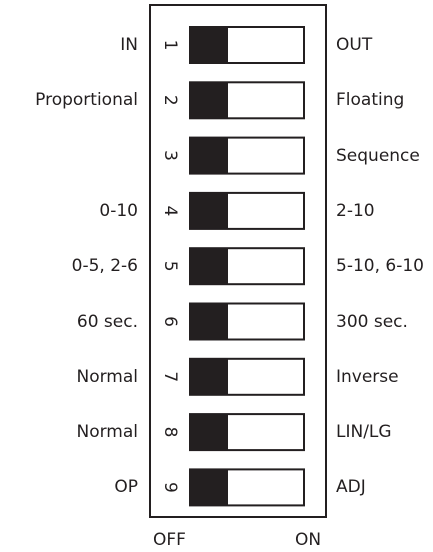  I want to click on switch-1-number: 1, so click(170, 45).